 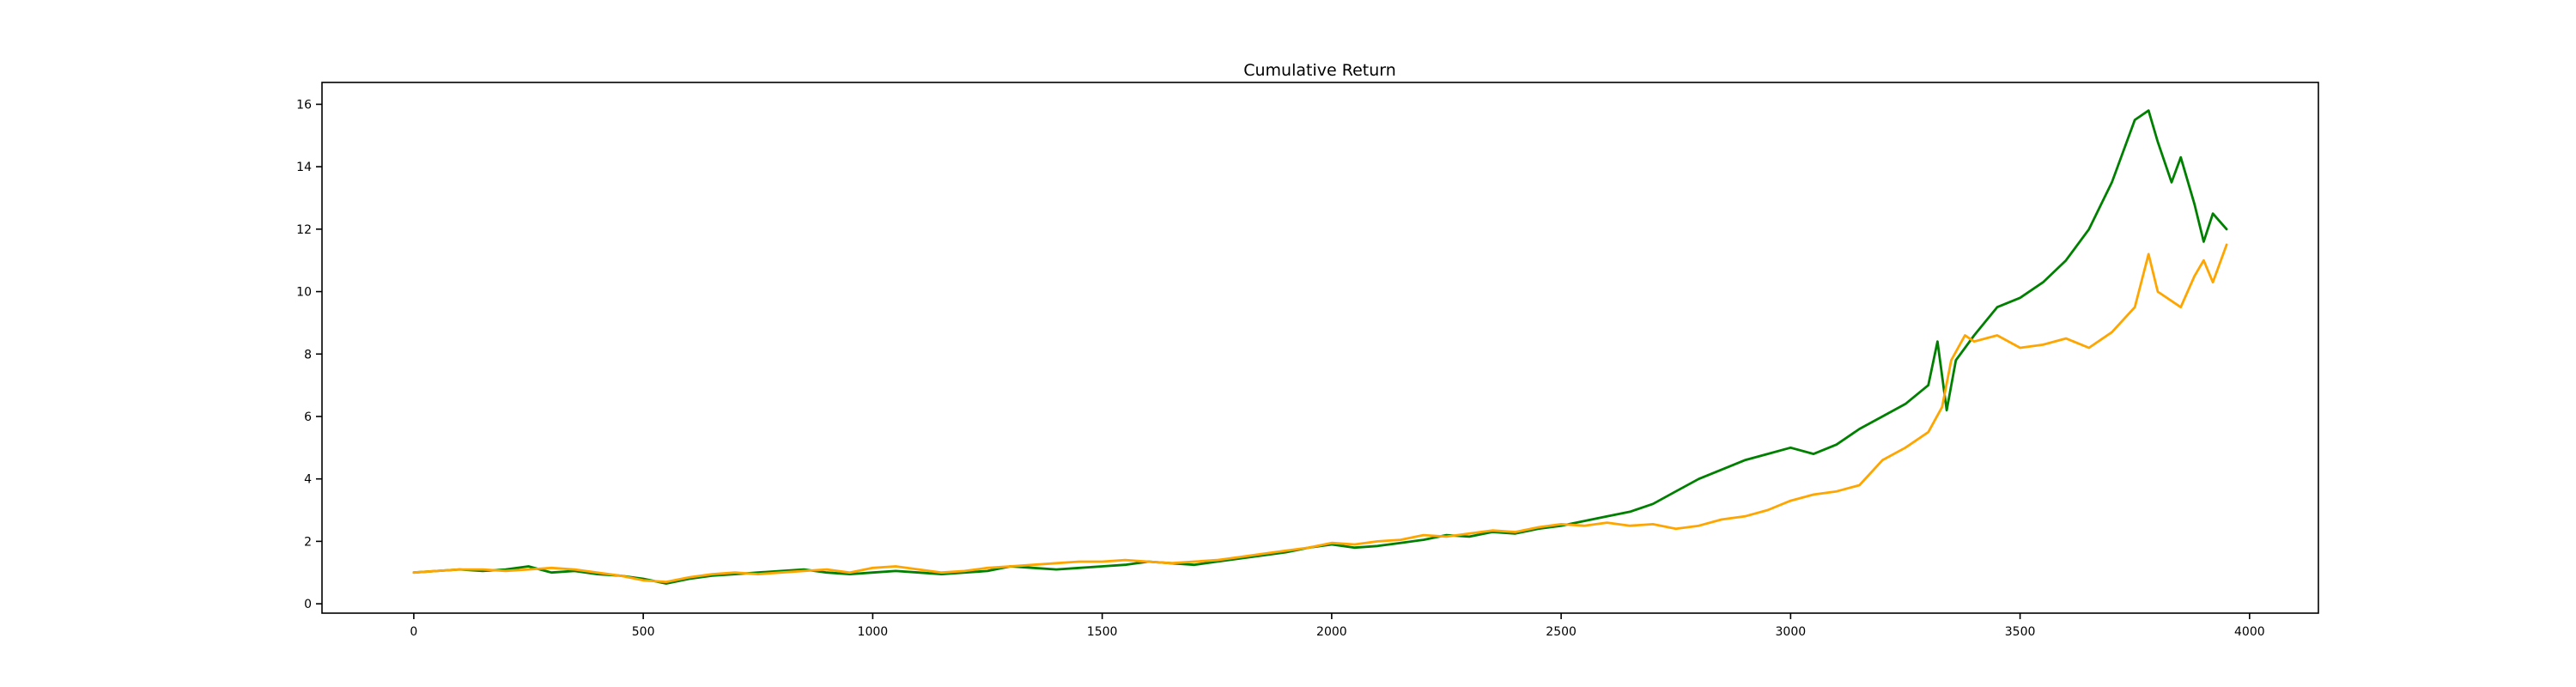 What do you see at coordinates (1561, 632) in the screenshot?
I see `x-tick-label: 2500` at bounding box center [1561, 632].